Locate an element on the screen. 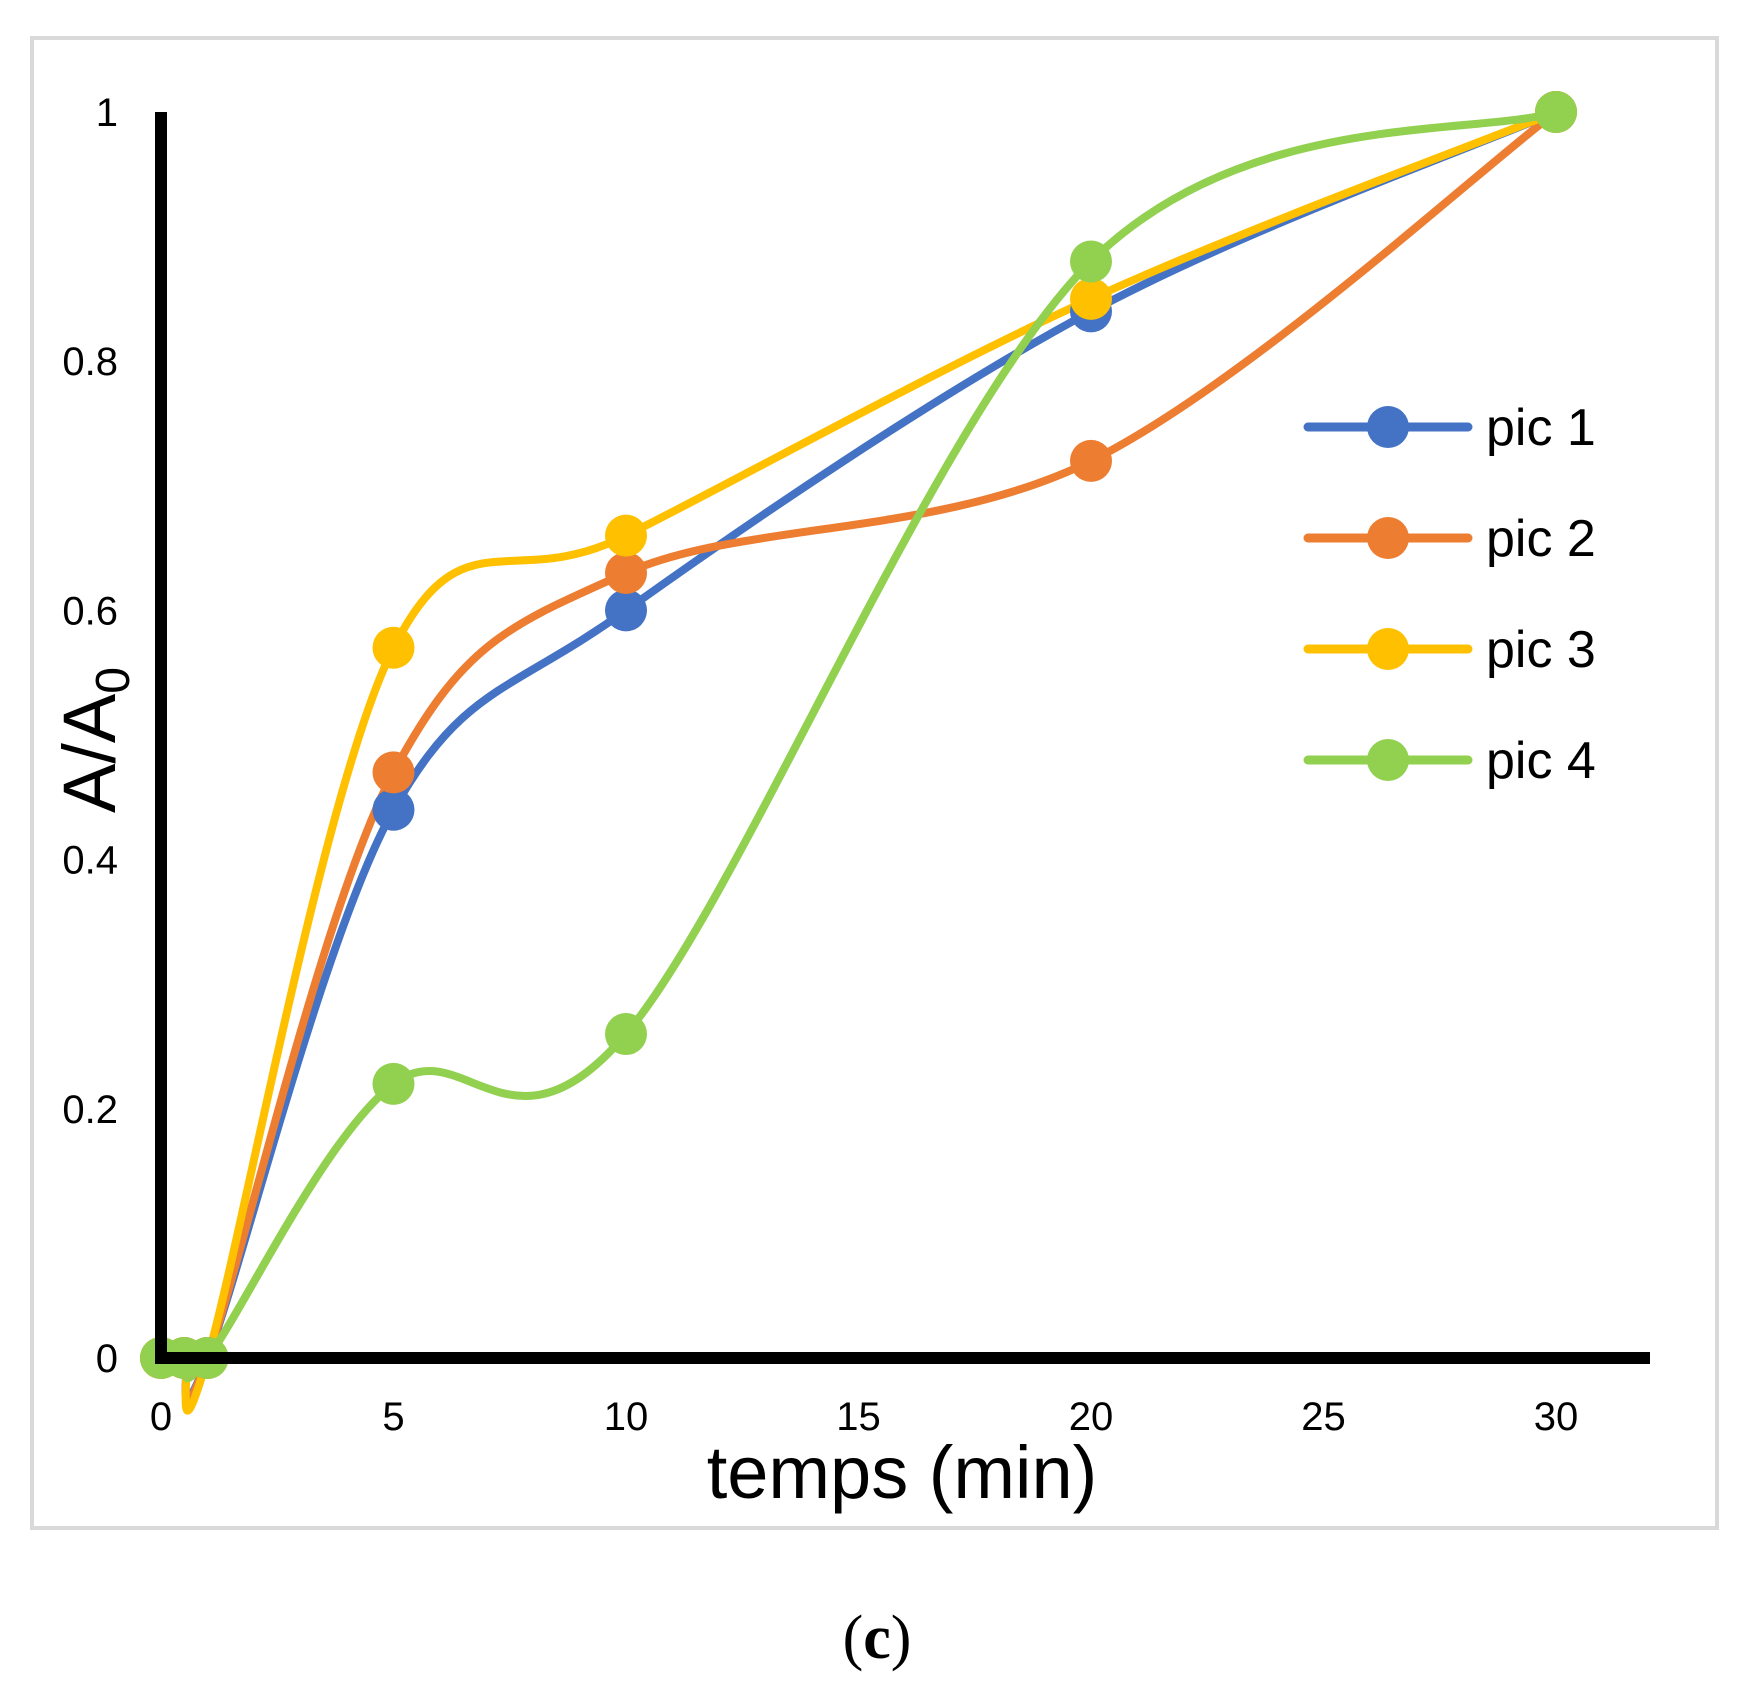 The height and width of the screenshot is (1687, 1752). legend-label-pic-2: pic 2 is located at coordinates (1541, 539).